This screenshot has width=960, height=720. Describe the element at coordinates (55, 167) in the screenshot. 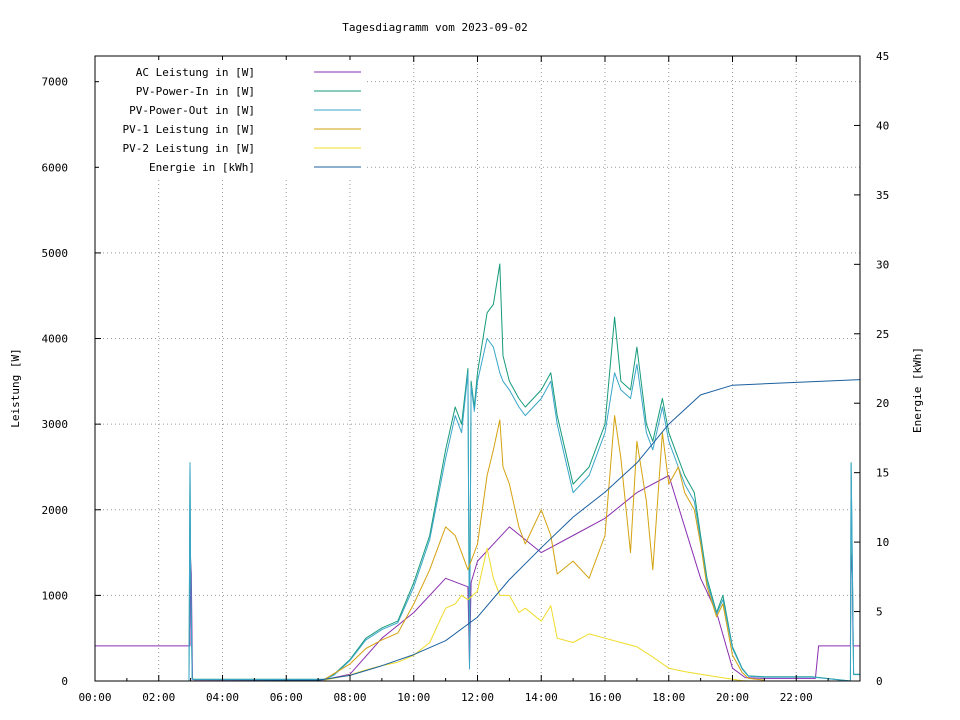

I see `y-tick-label: 6000` at that location.